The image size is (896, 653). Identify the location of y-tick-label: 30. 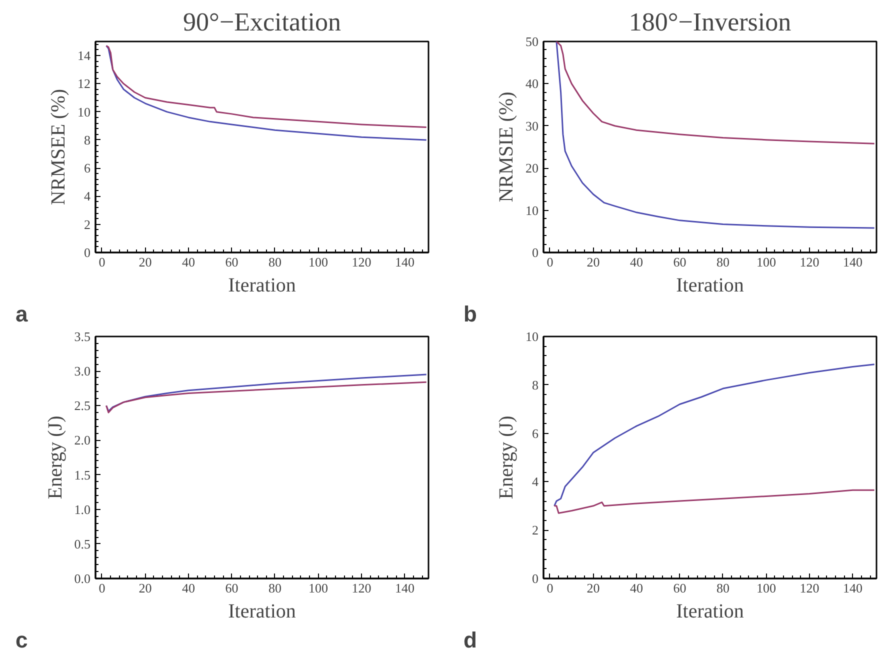
(532, 126).